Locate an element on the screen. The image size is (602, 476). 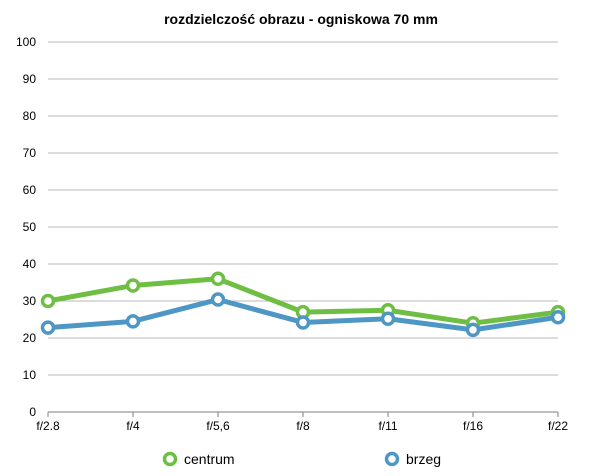
x-tick-label: f/5,6 is located at coordinates (218, 426).